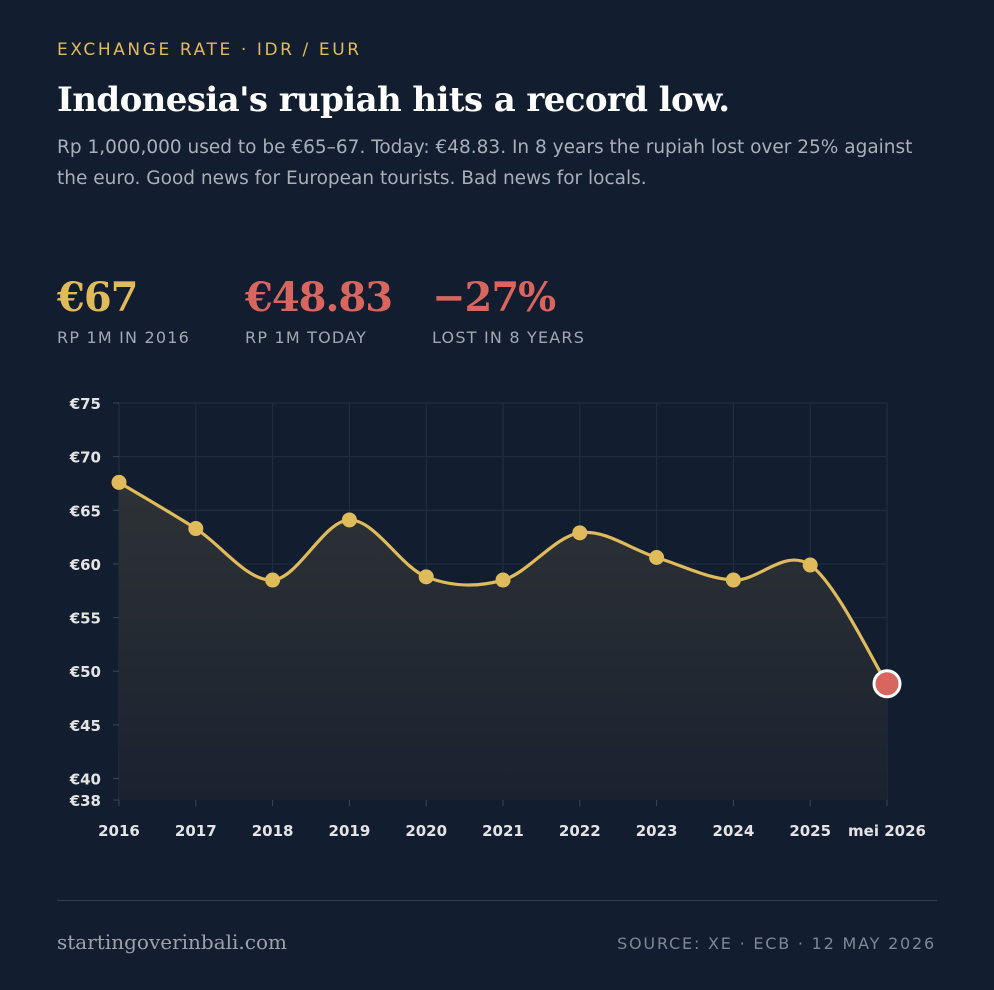 This screenshot has height=990, width=994. What do you see at coordinates (98, 297) in the screenshot?
I see `stat-2016-value: €67` at bounding box center [98, 297].